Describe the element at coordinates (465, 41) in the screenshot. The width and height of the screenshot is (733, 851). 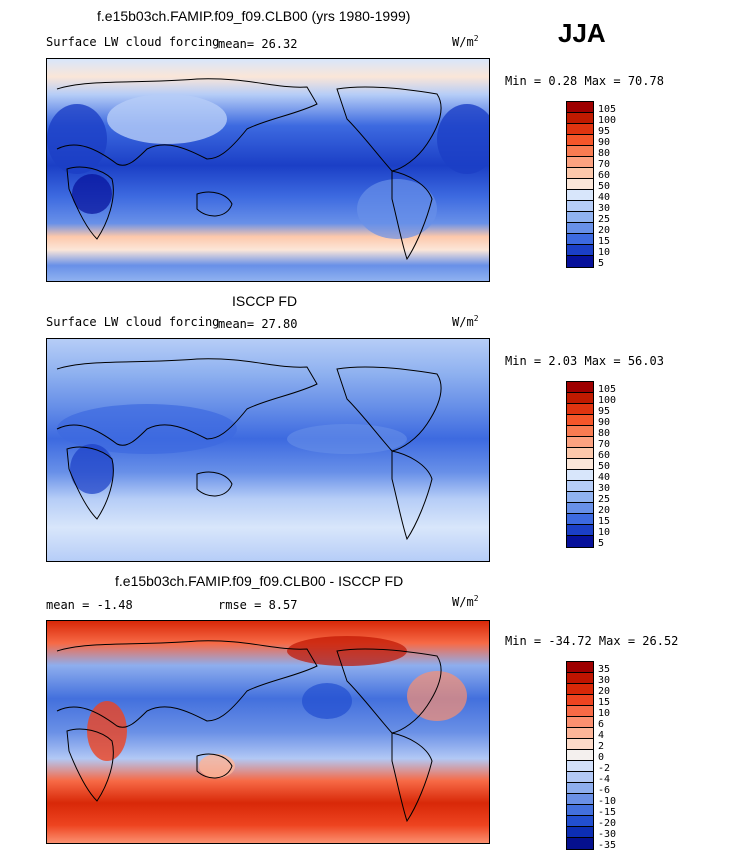
I see `panel1-units: W/m2` at that location.